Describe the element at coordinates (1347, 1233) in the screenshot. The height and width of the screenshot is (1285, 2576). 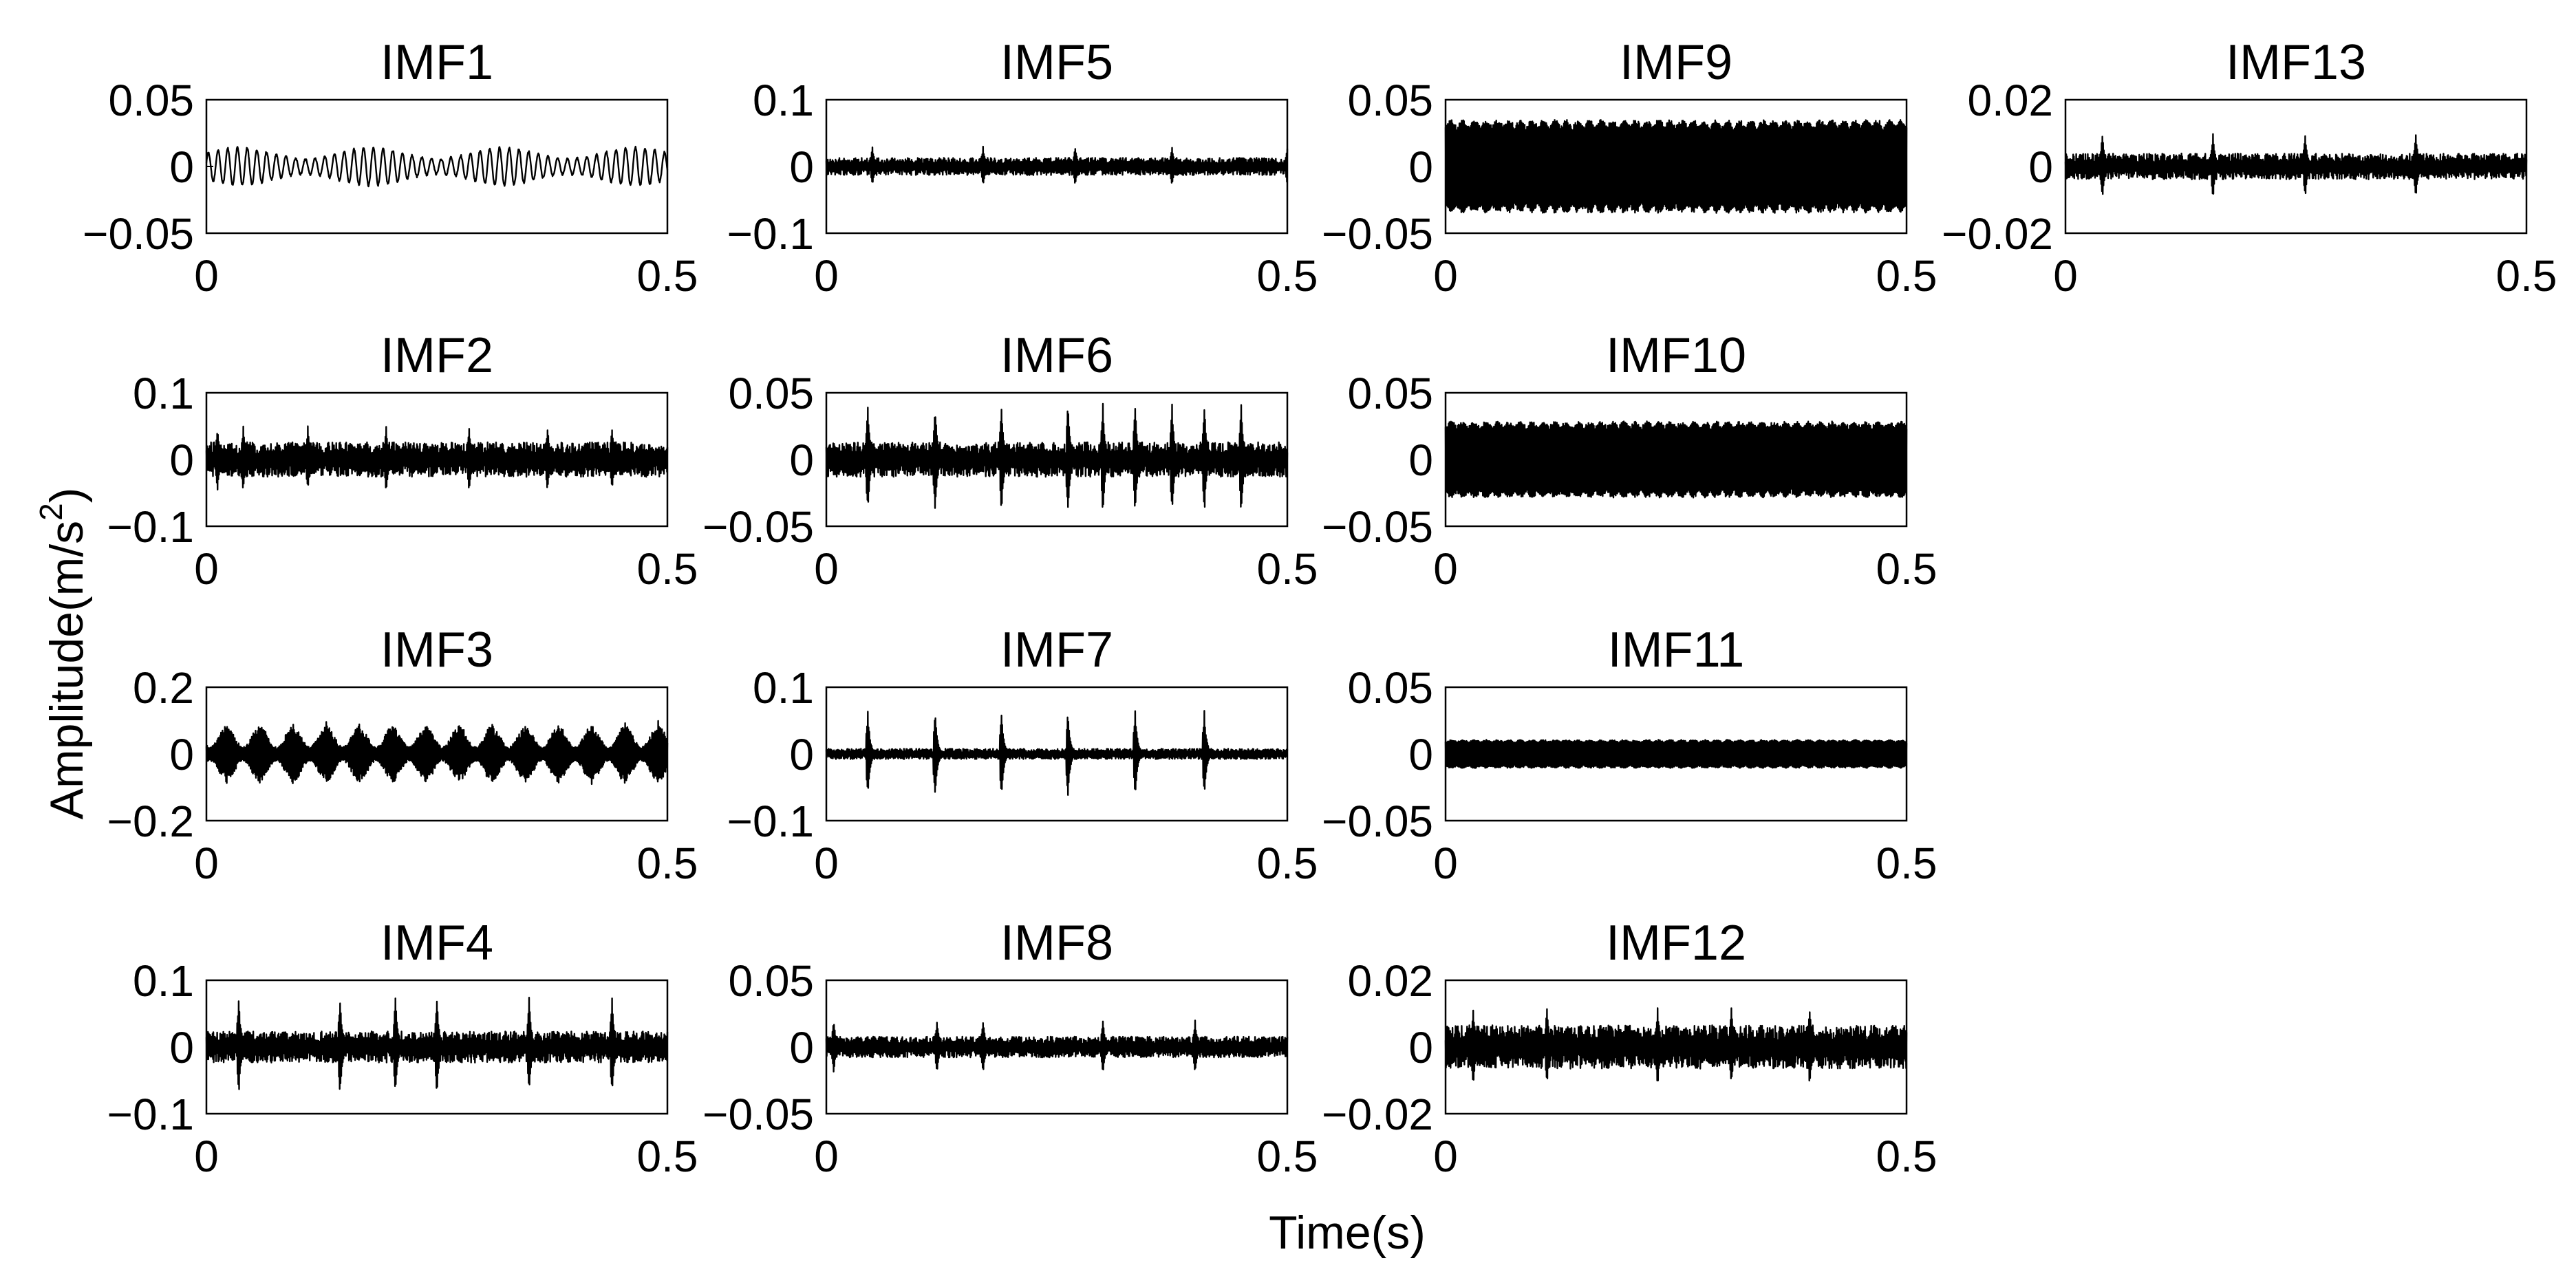
I see `x-axis-label: Time(s)` at that location.